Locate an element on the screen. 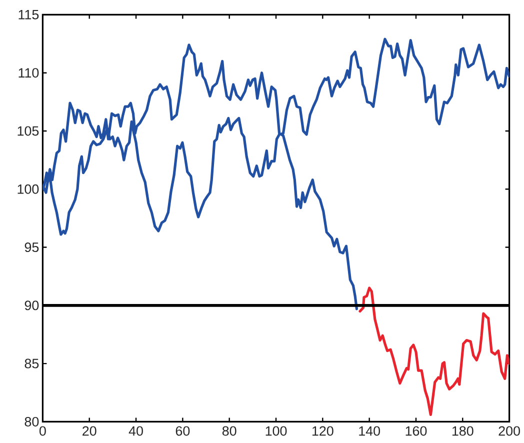 The width and height of the screenshot is (524, 443). y-tick-label: 80 is located at coordinates (31, 421).